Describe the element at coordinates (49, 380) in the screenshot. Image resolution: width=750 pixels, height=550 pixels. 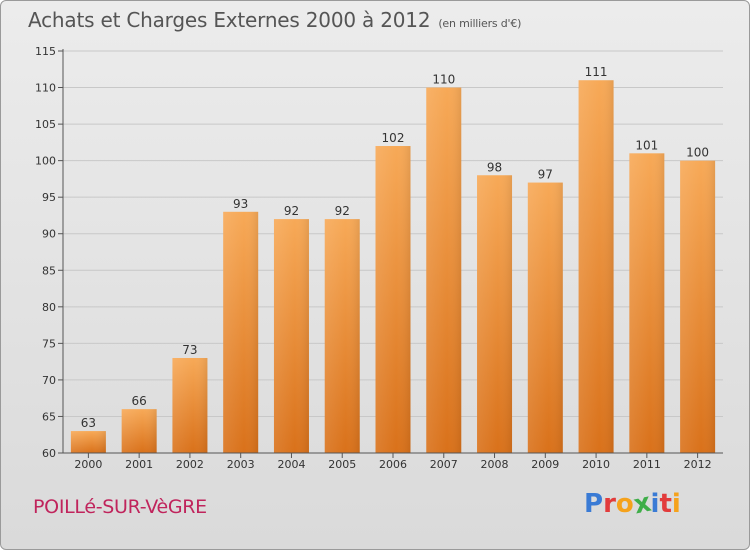
I see `y-tick-label: 70` at that location.